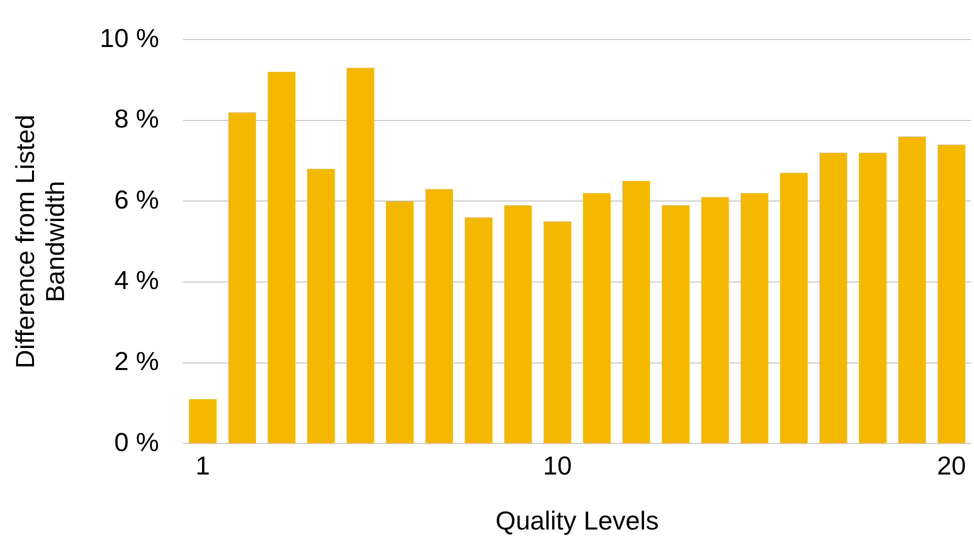  I want to click on y-axis-title: Difference from Listed Bandwidth, so click(40, 241).